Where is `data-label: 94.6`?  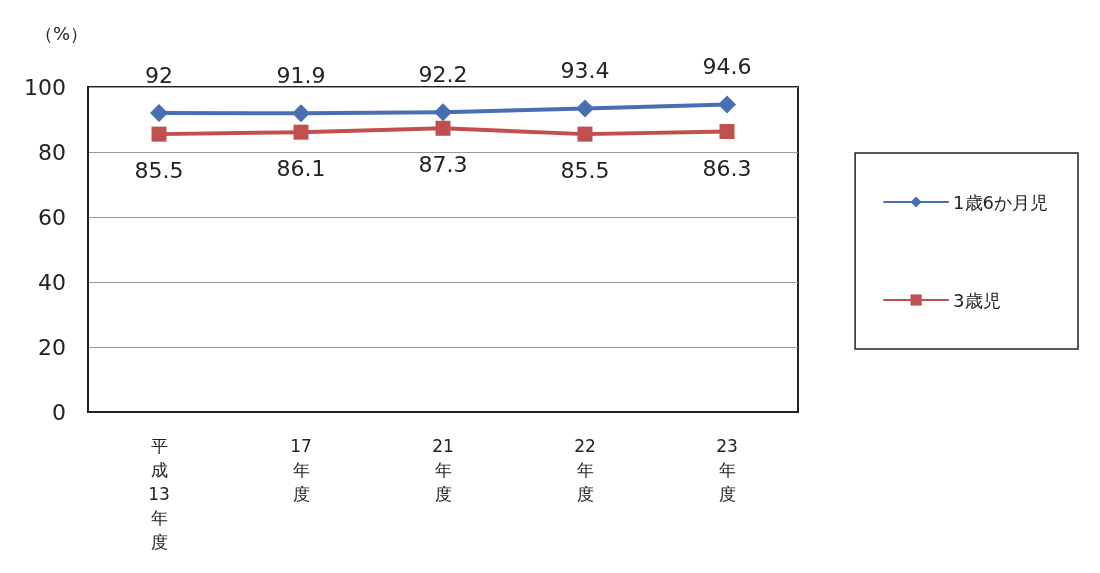
data-label: 94.6 is located at coordinates (727, 67).